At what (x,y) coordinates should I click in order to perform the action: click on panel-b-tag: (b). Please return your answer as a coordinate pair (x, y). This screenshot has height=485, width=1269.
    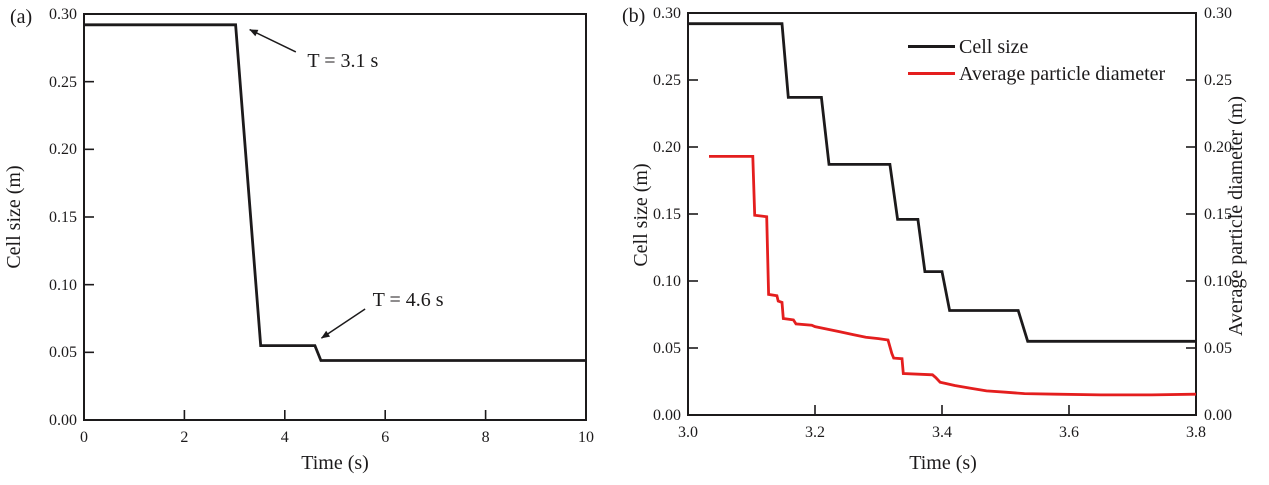
    Looking at the image, I should click on (634, 16).